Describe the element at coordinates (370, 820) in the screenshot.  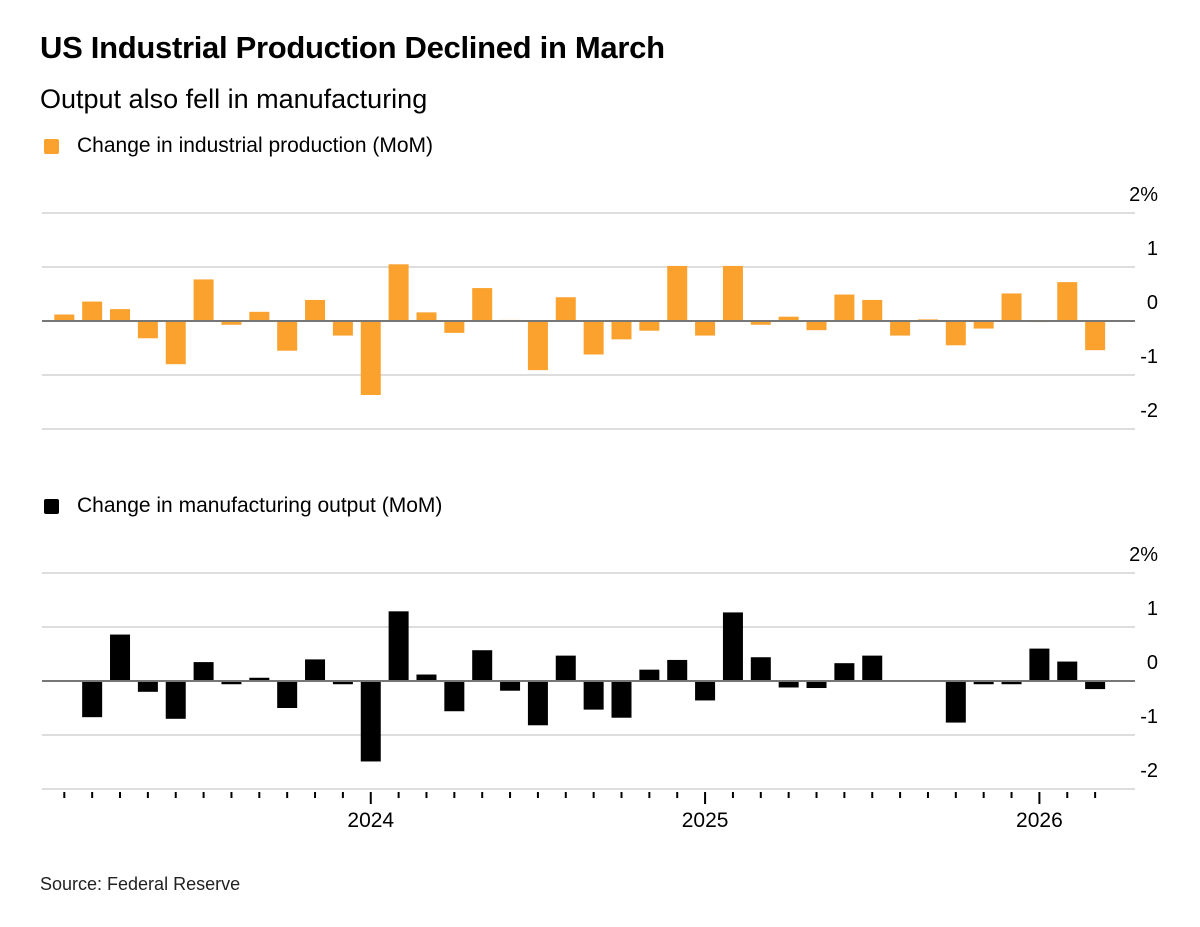
I see `x-tick-label: 2024` at that location.